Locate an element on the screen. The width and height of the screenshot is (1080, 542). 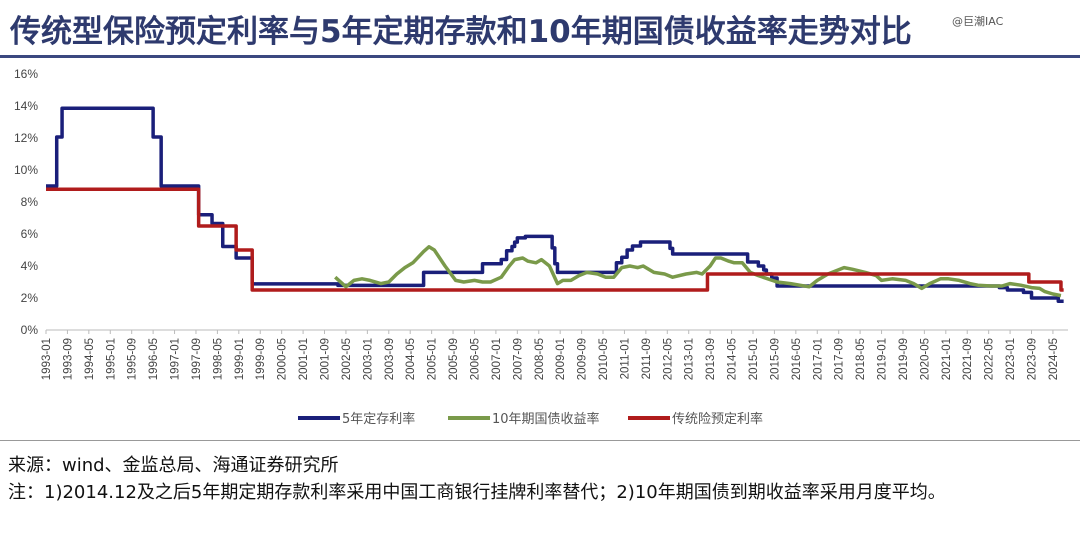
y-tick-label: 4% is located at coordinates (30, 266).